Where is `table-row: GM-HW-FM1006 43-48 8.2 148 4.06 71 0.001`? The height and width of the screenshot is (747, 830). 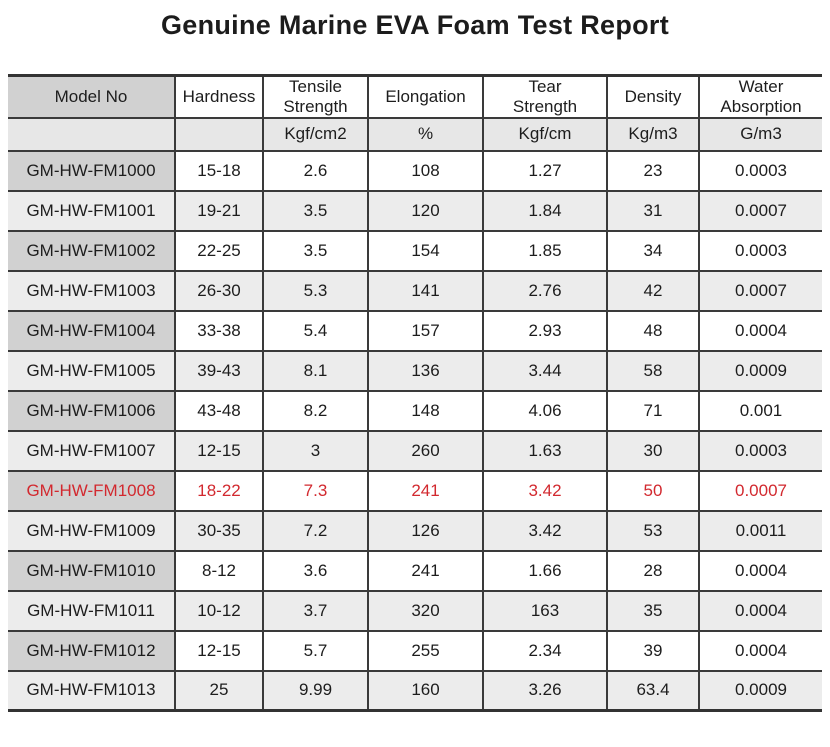 table-row: GM-HW-FM1006 43-48 8.2 148 4.06 71 0.001 is located at coordinates (415, 410).